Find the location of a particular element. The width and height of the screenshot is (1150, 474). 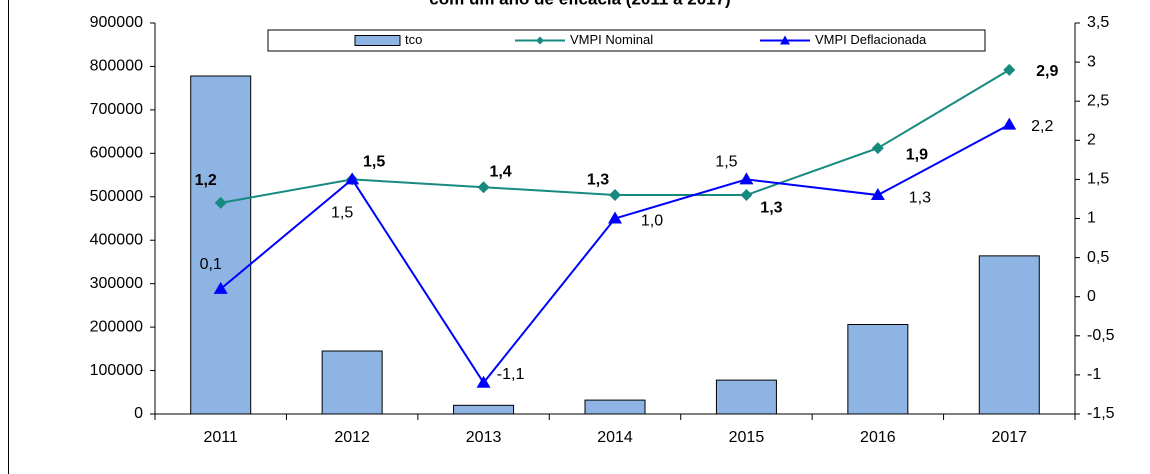

y2-tick-label: -1 is located at coordinates (1094, 374).